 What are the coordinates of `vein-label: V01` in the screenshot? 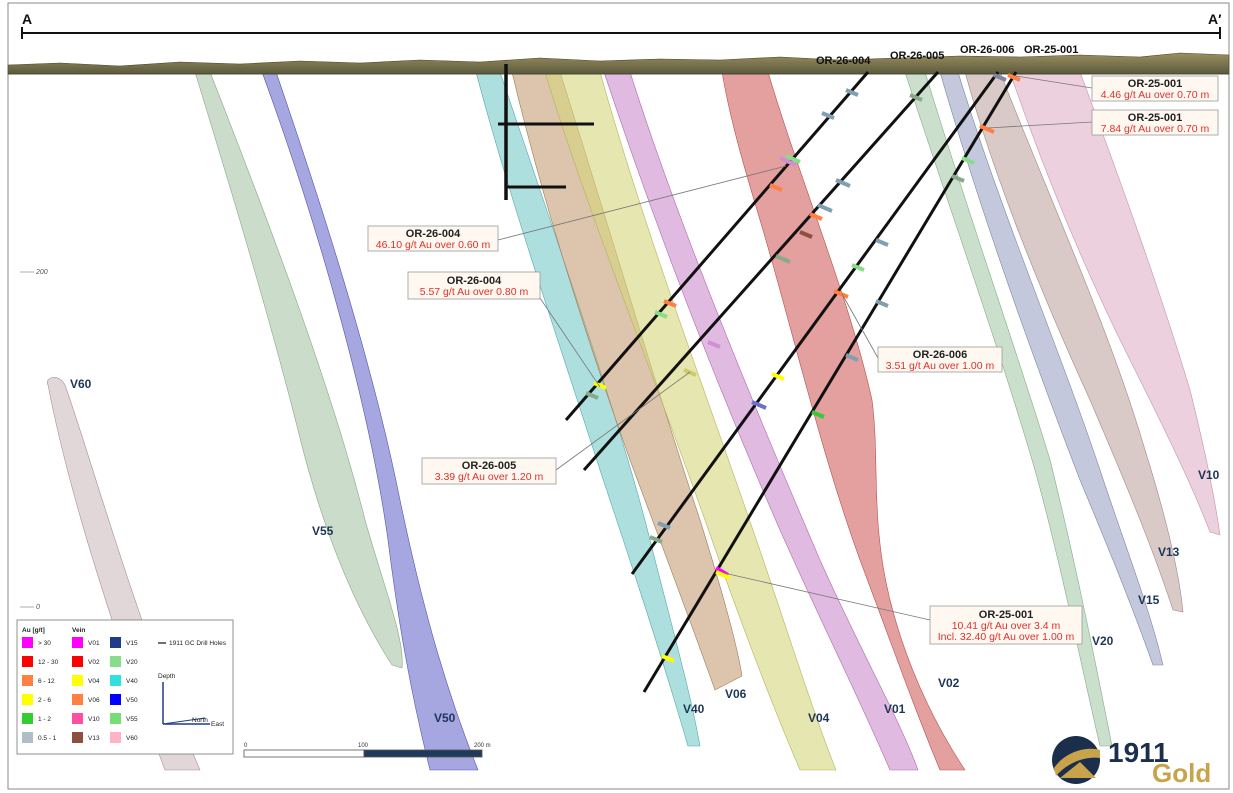 It's located at (895, 709).